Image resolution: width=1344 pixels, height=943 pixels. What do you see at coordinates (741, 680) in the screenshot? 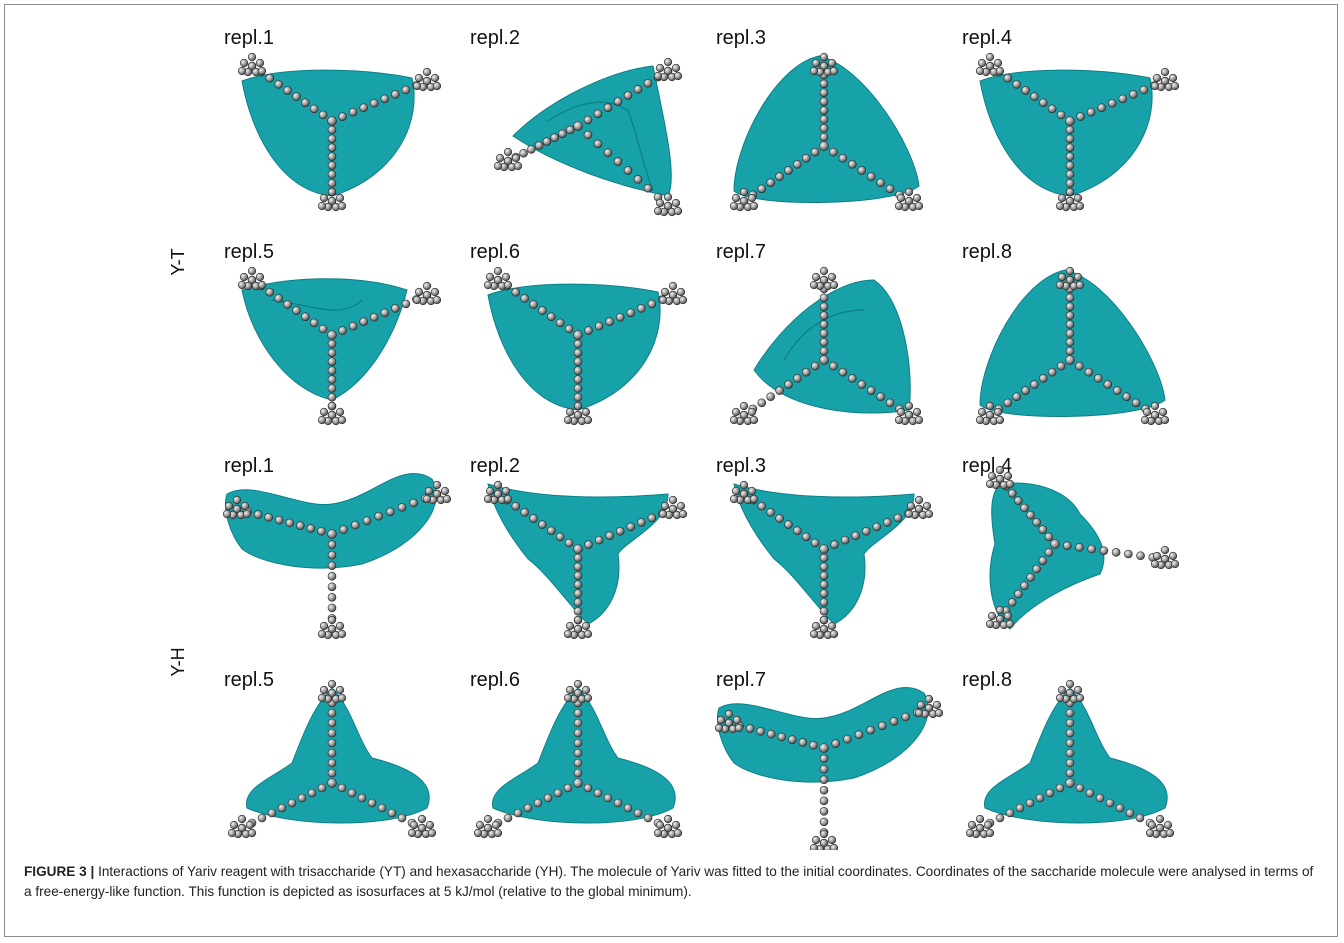
I see `panel-label: repl.7` at bounding box center [741, 680].